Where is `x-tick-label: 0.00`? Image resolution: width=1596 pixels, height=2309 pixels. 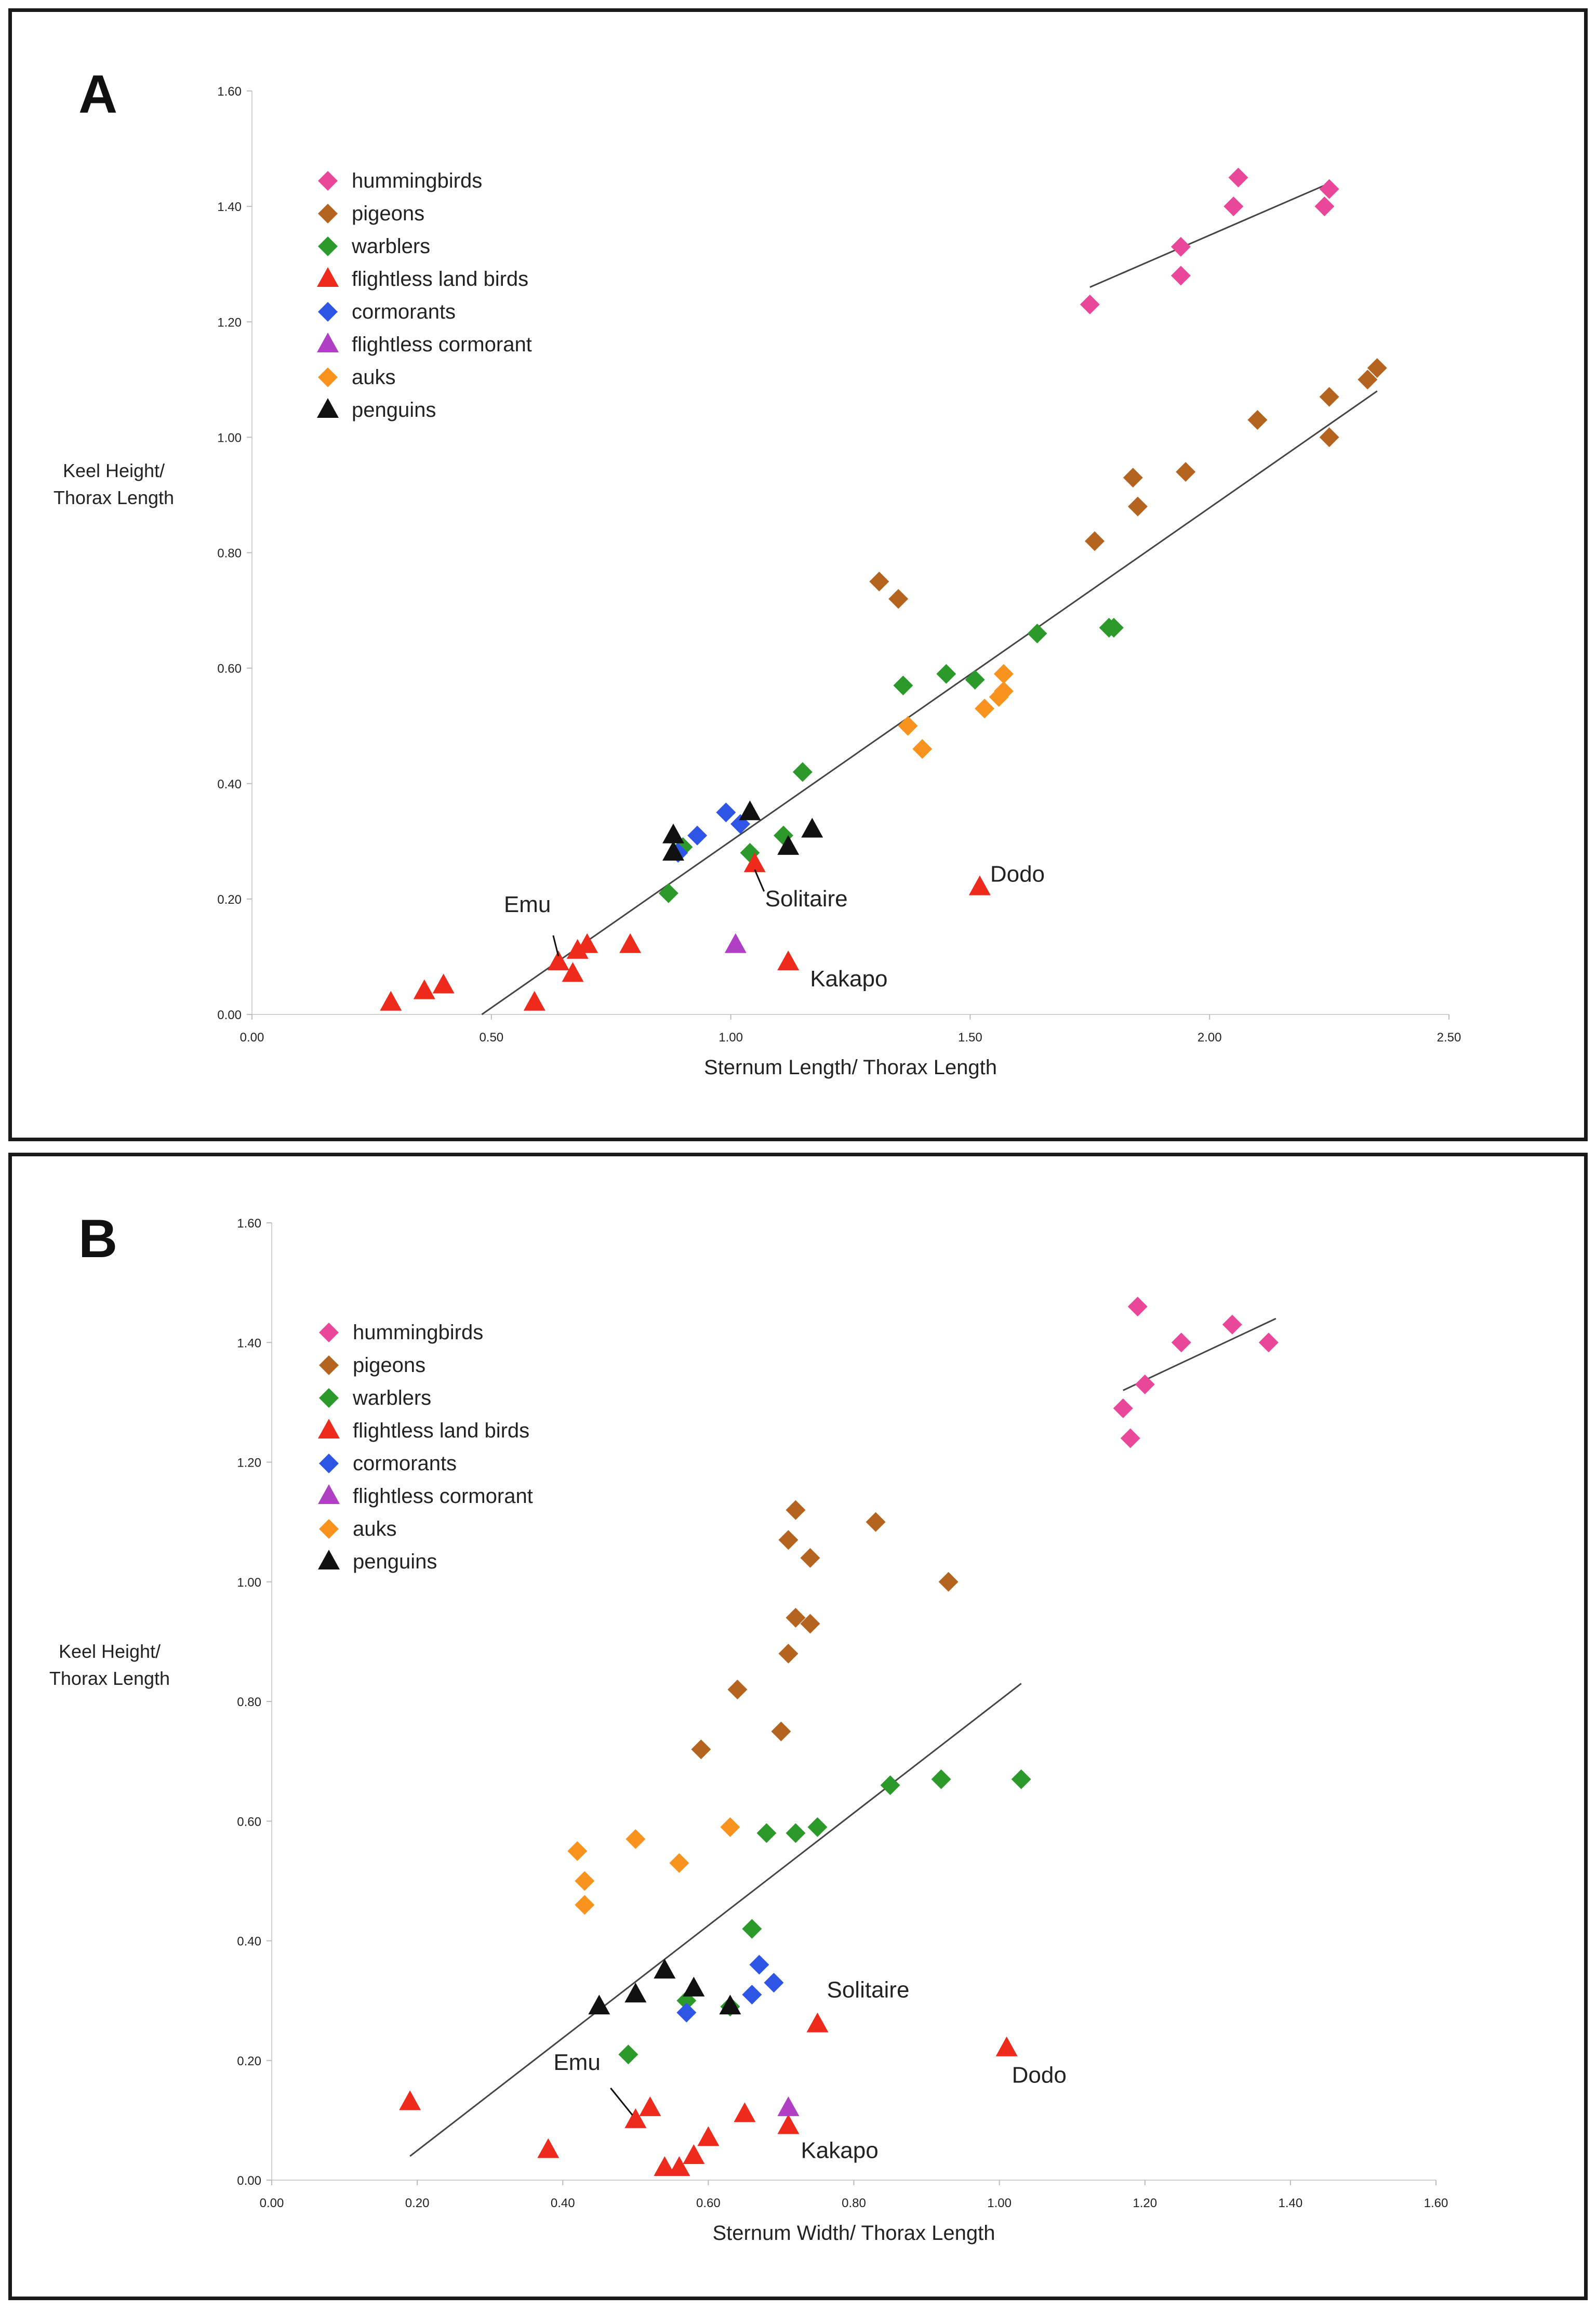
x-tick-label: 0.00 is located at coordinates (272, 2203).